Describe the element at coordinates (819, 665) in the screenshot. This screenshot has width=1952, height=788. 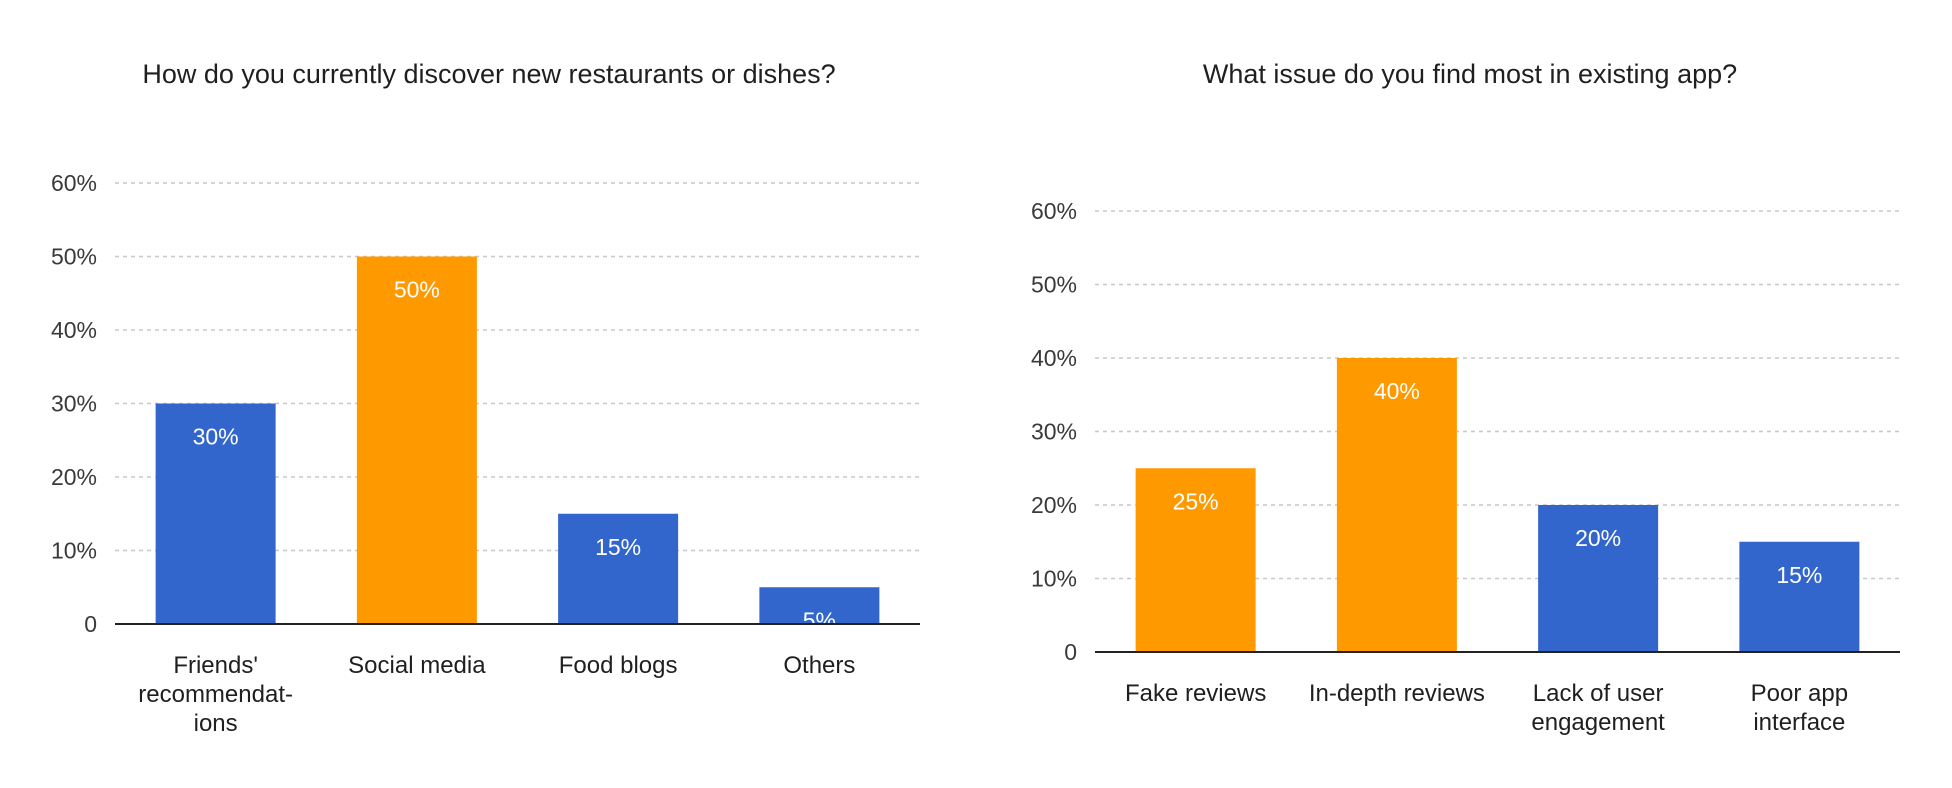
I see `x-category-label: Others` at that location.